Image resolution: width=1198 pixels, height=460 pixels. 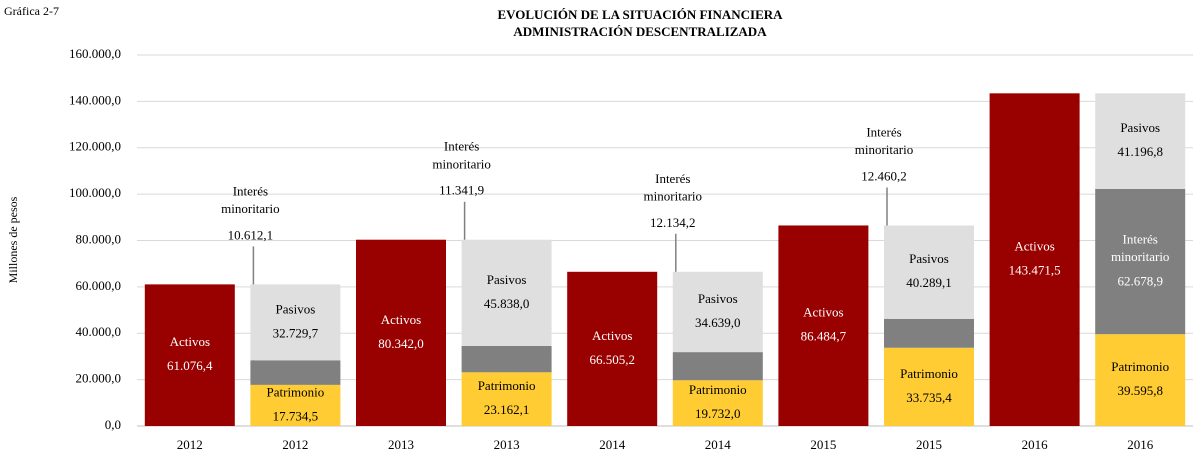 I want to click on segment-name: Interés minoritario, so click(x=1140, y=248).